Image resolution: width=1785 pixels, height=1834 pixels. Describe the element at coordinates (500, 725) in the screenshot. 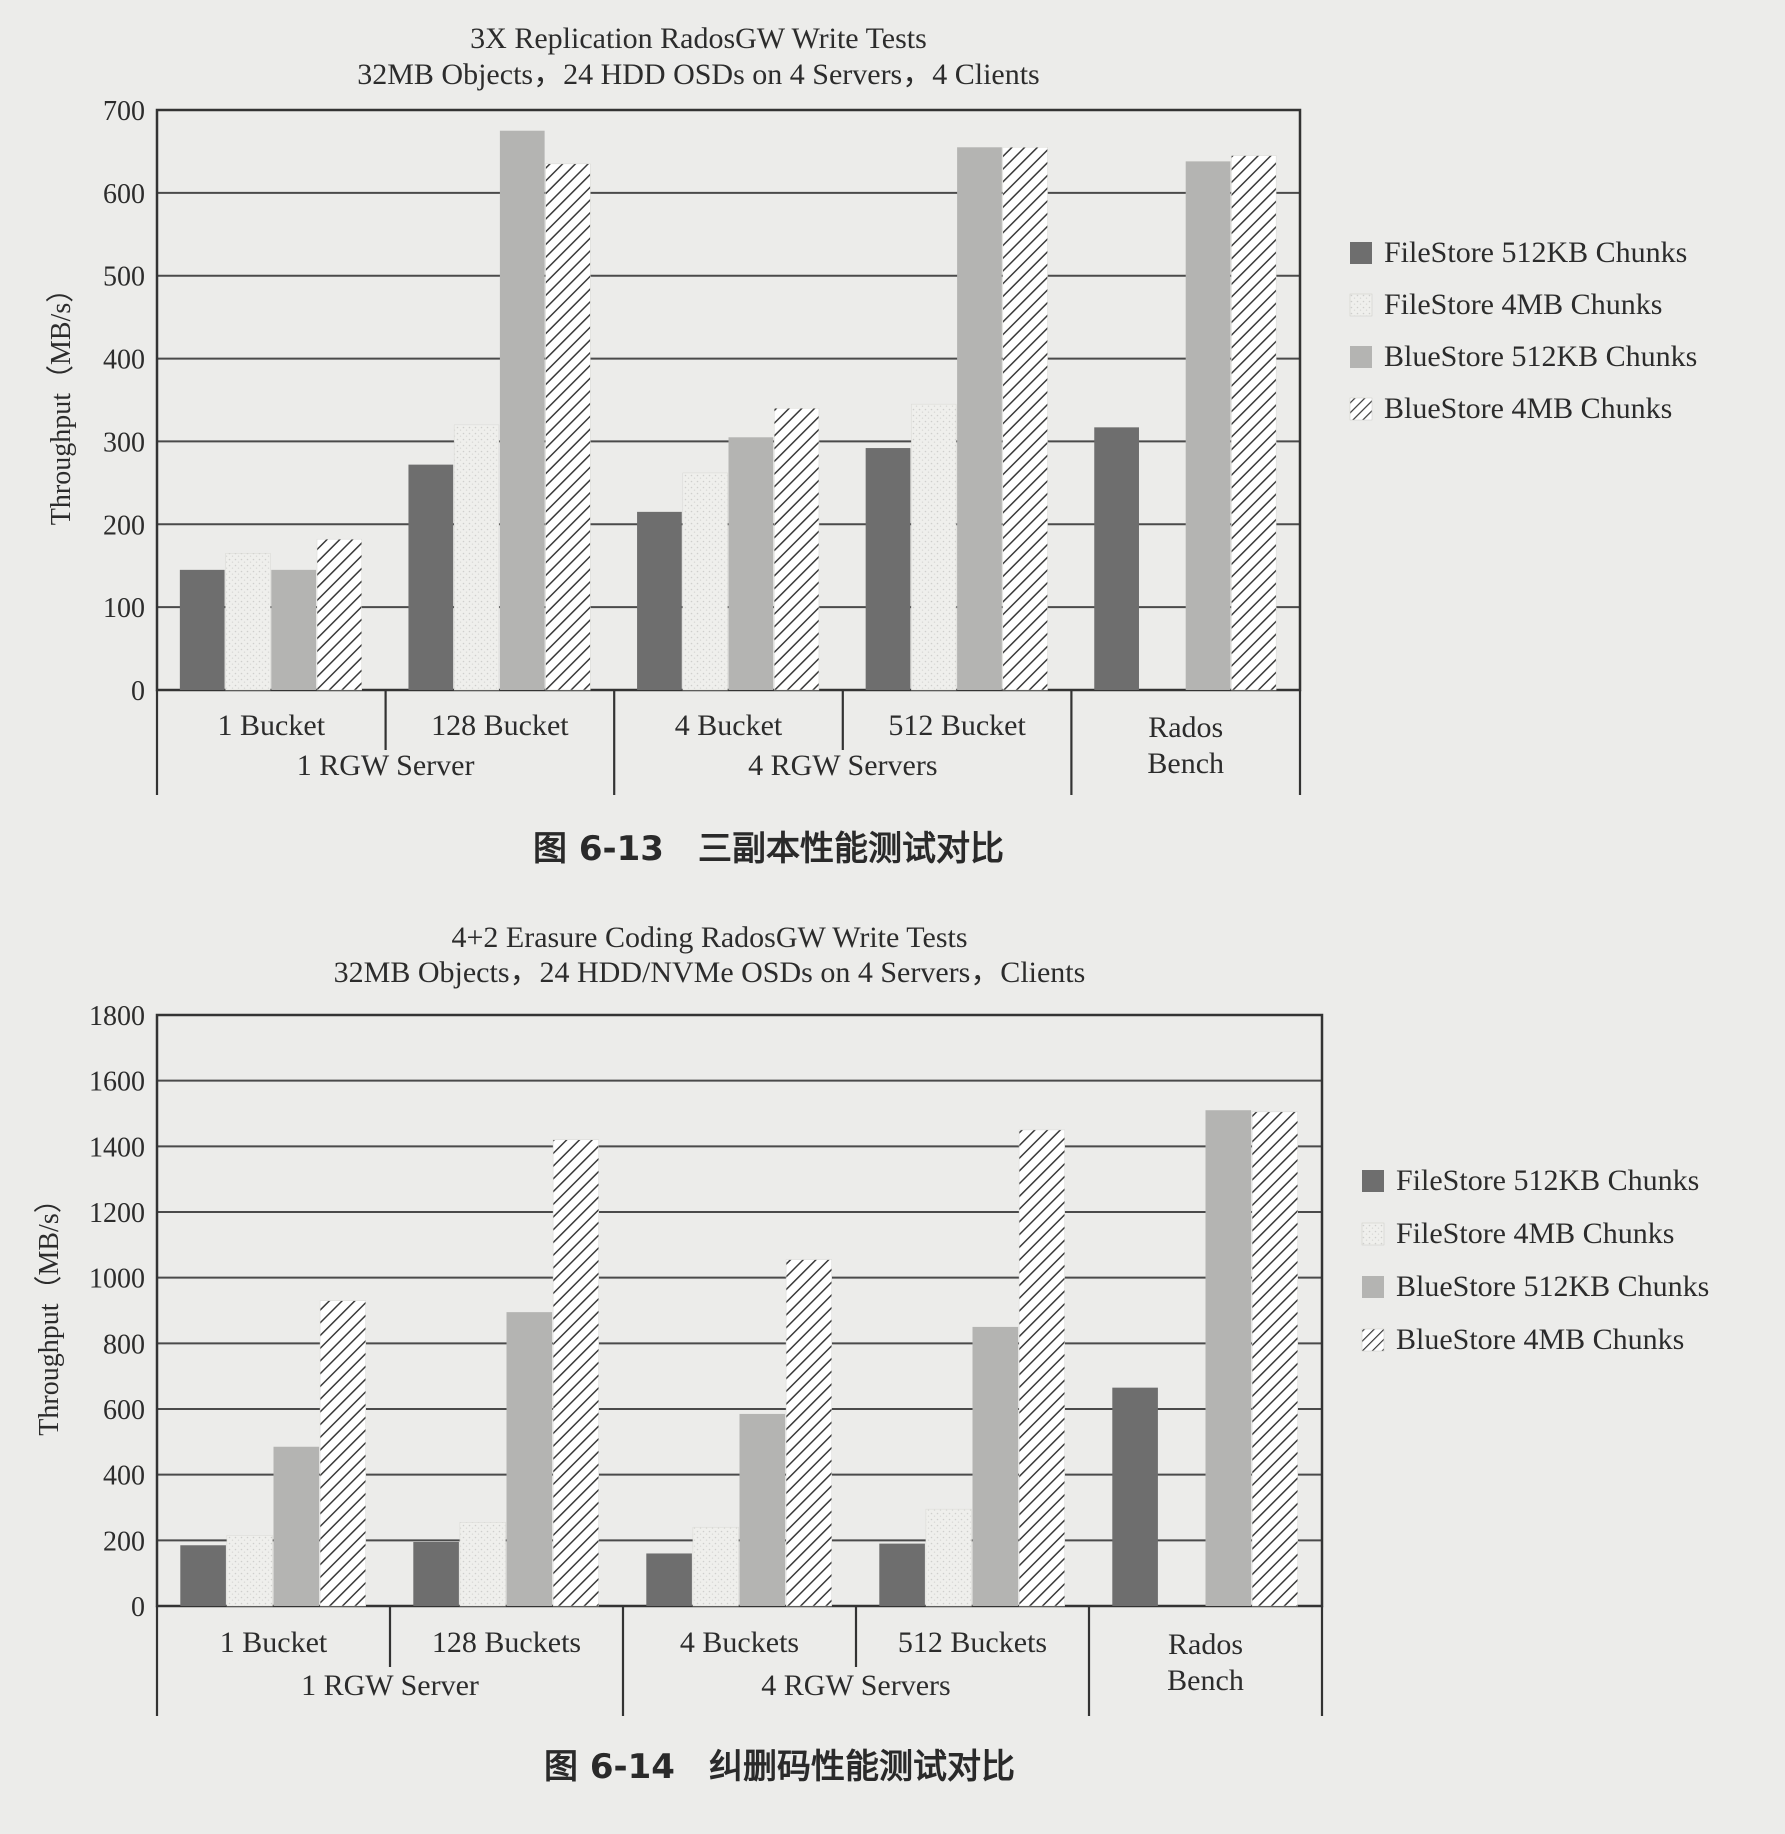

I see `x-category-label: 128 Bucket` at that location.